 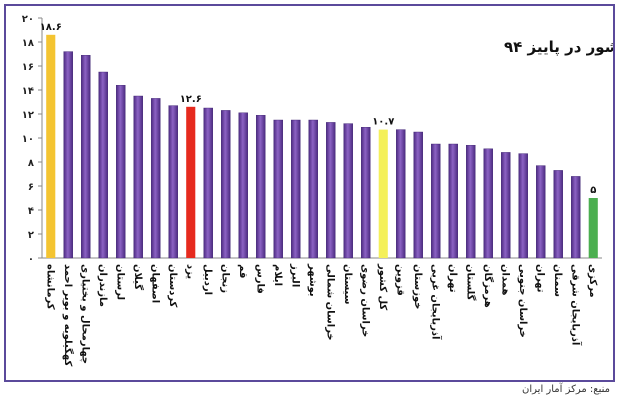 I want to click on y-tick-label: ۱۰, so click(x=28, y=139).